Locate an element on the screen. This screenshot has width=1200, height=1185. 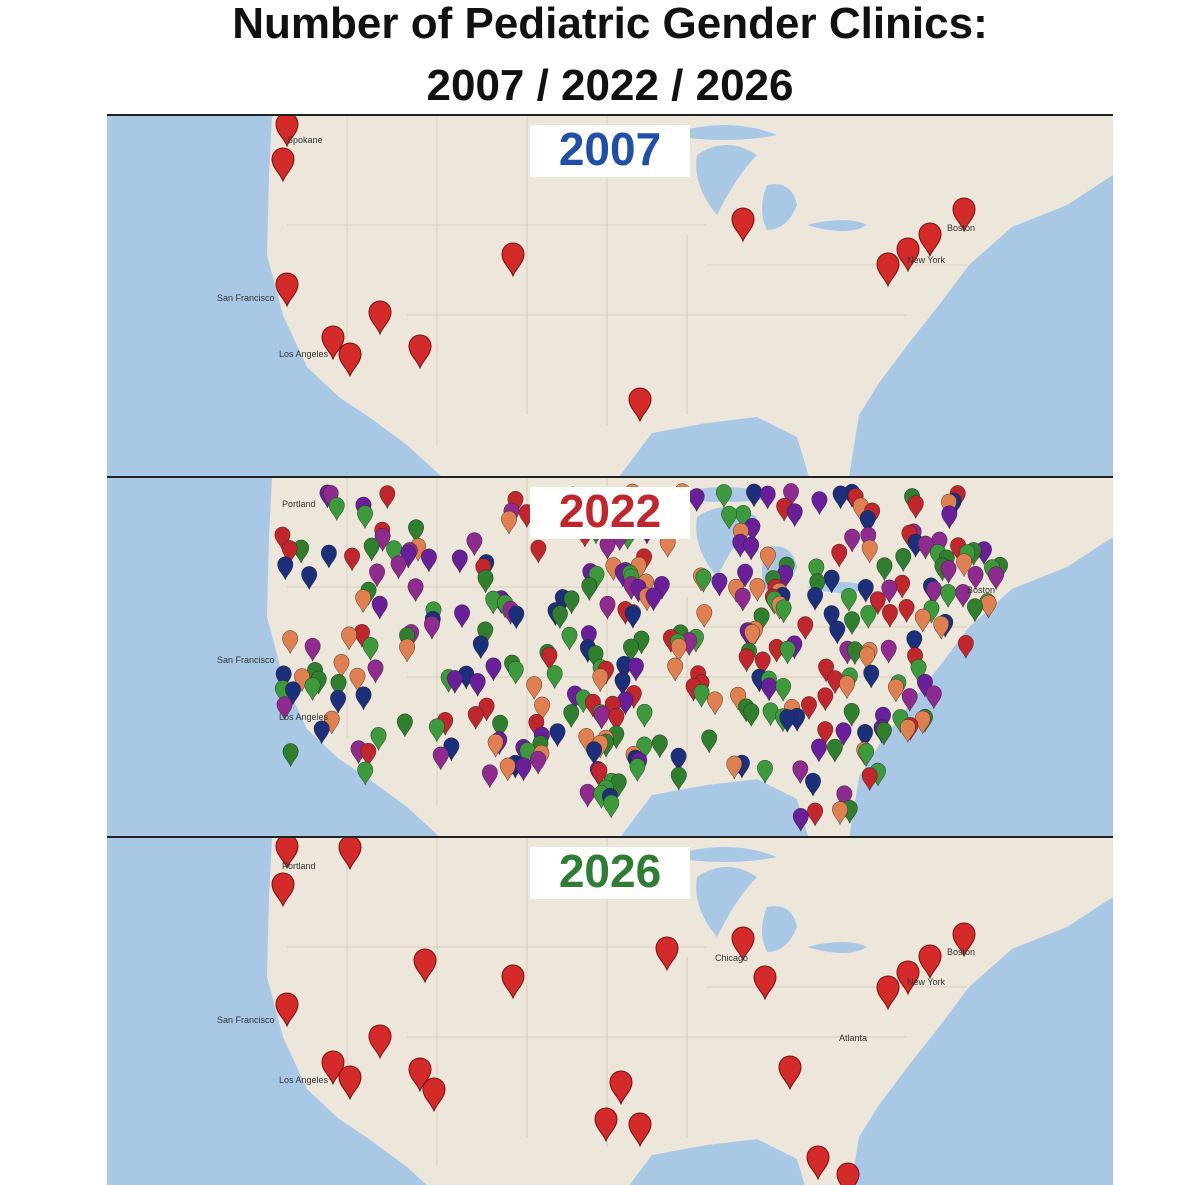
title-line: 2007 / 2022 / 2026 is located at coordinates (610, 85).